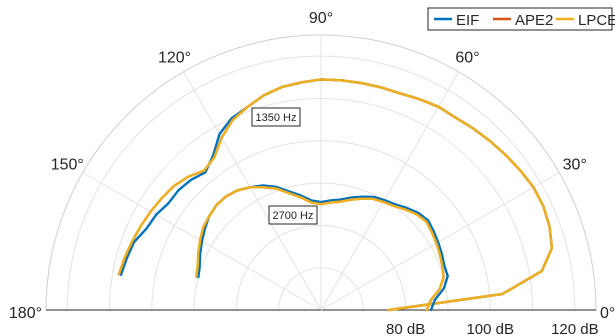  Describe the element at coordinates (284, 166) in the screenshot. I see `frequency-annotations: 1350 Hz 2700 Hz` at that location.